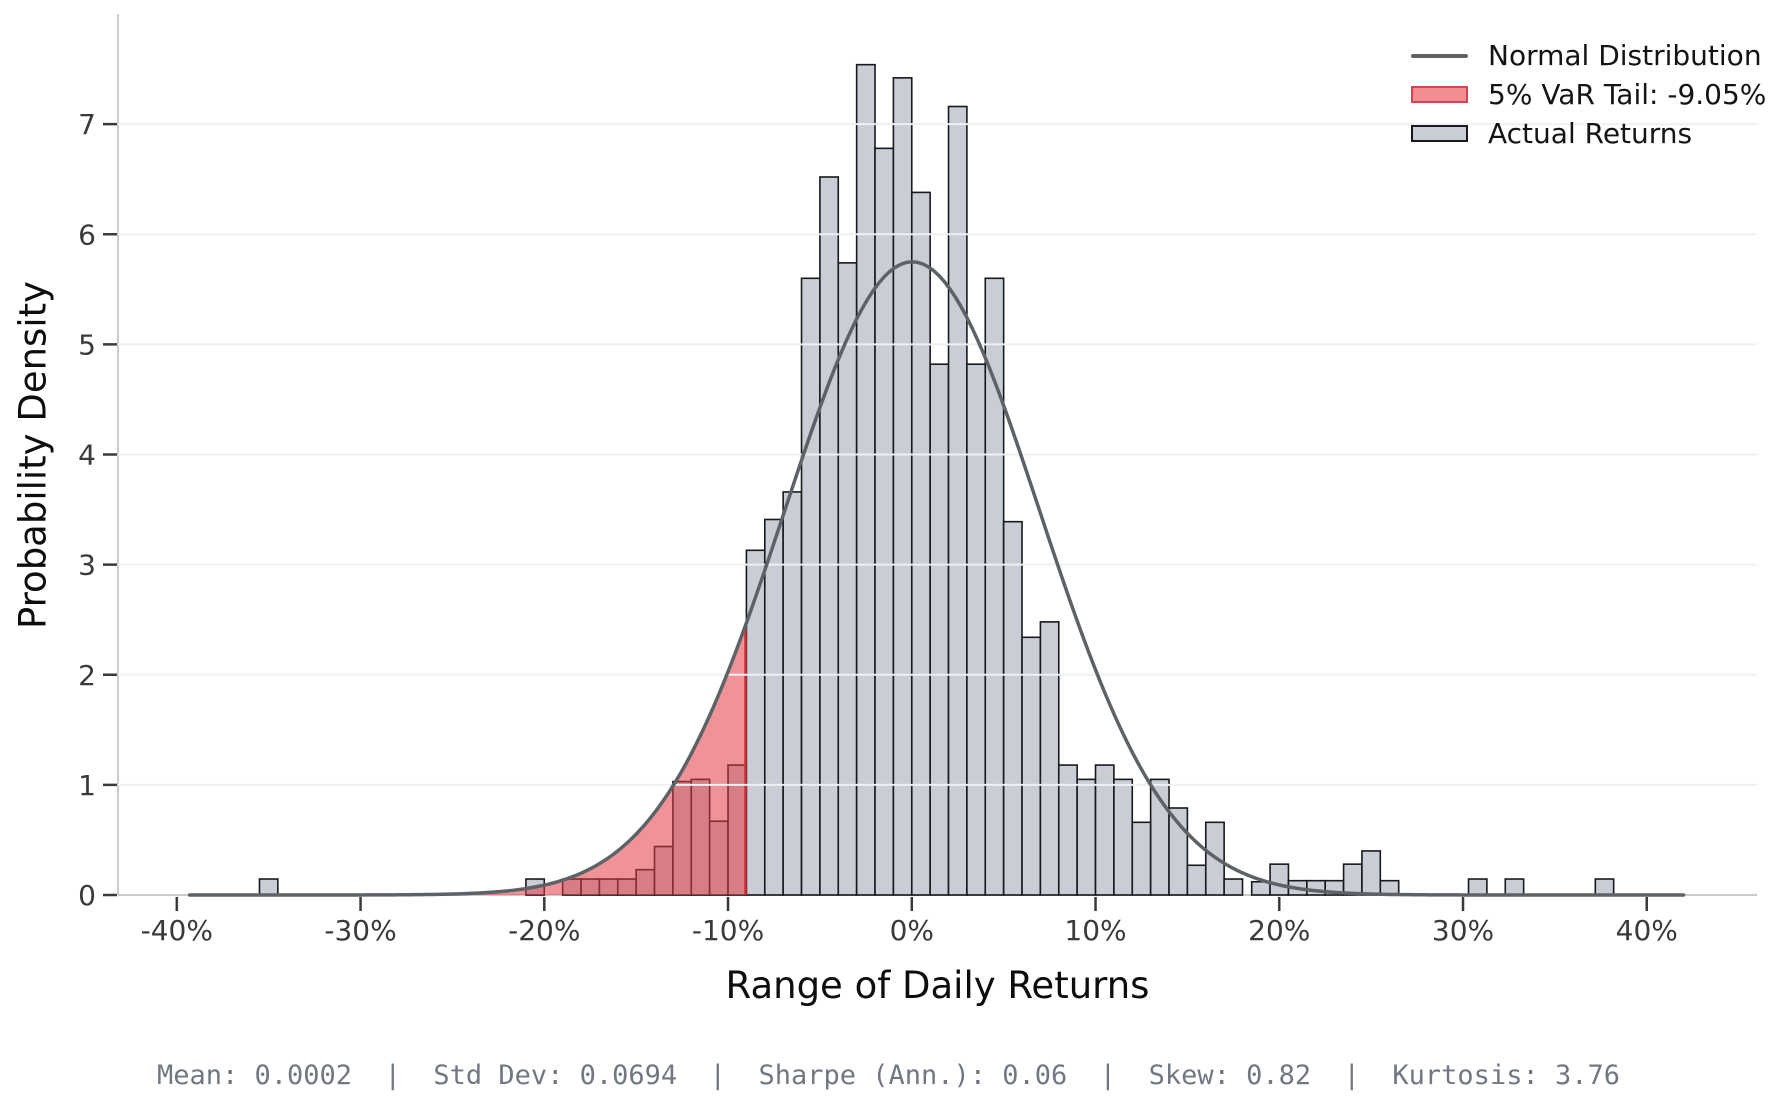  What do you see at coordinates (1439, 94) in the screenshot?
I see `var-tail-swatch-icon` at bounding box center [1439, 94].